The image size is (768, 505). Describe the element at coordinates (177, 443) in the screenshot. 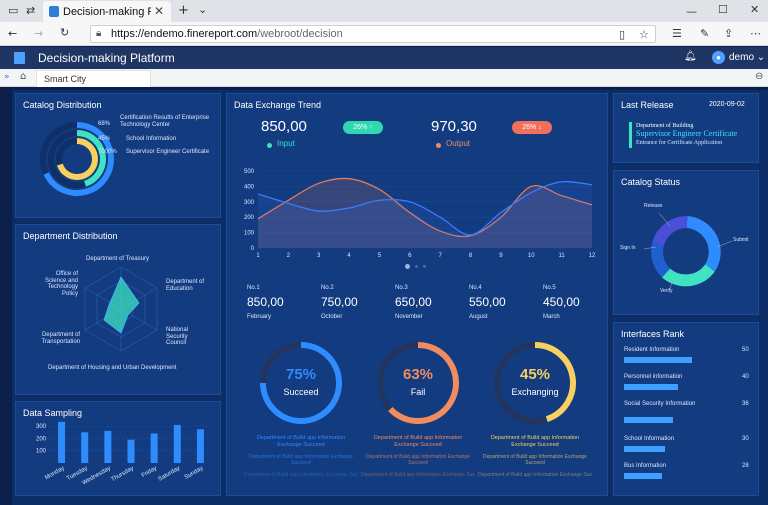

I see `bar-saturday` at that location.